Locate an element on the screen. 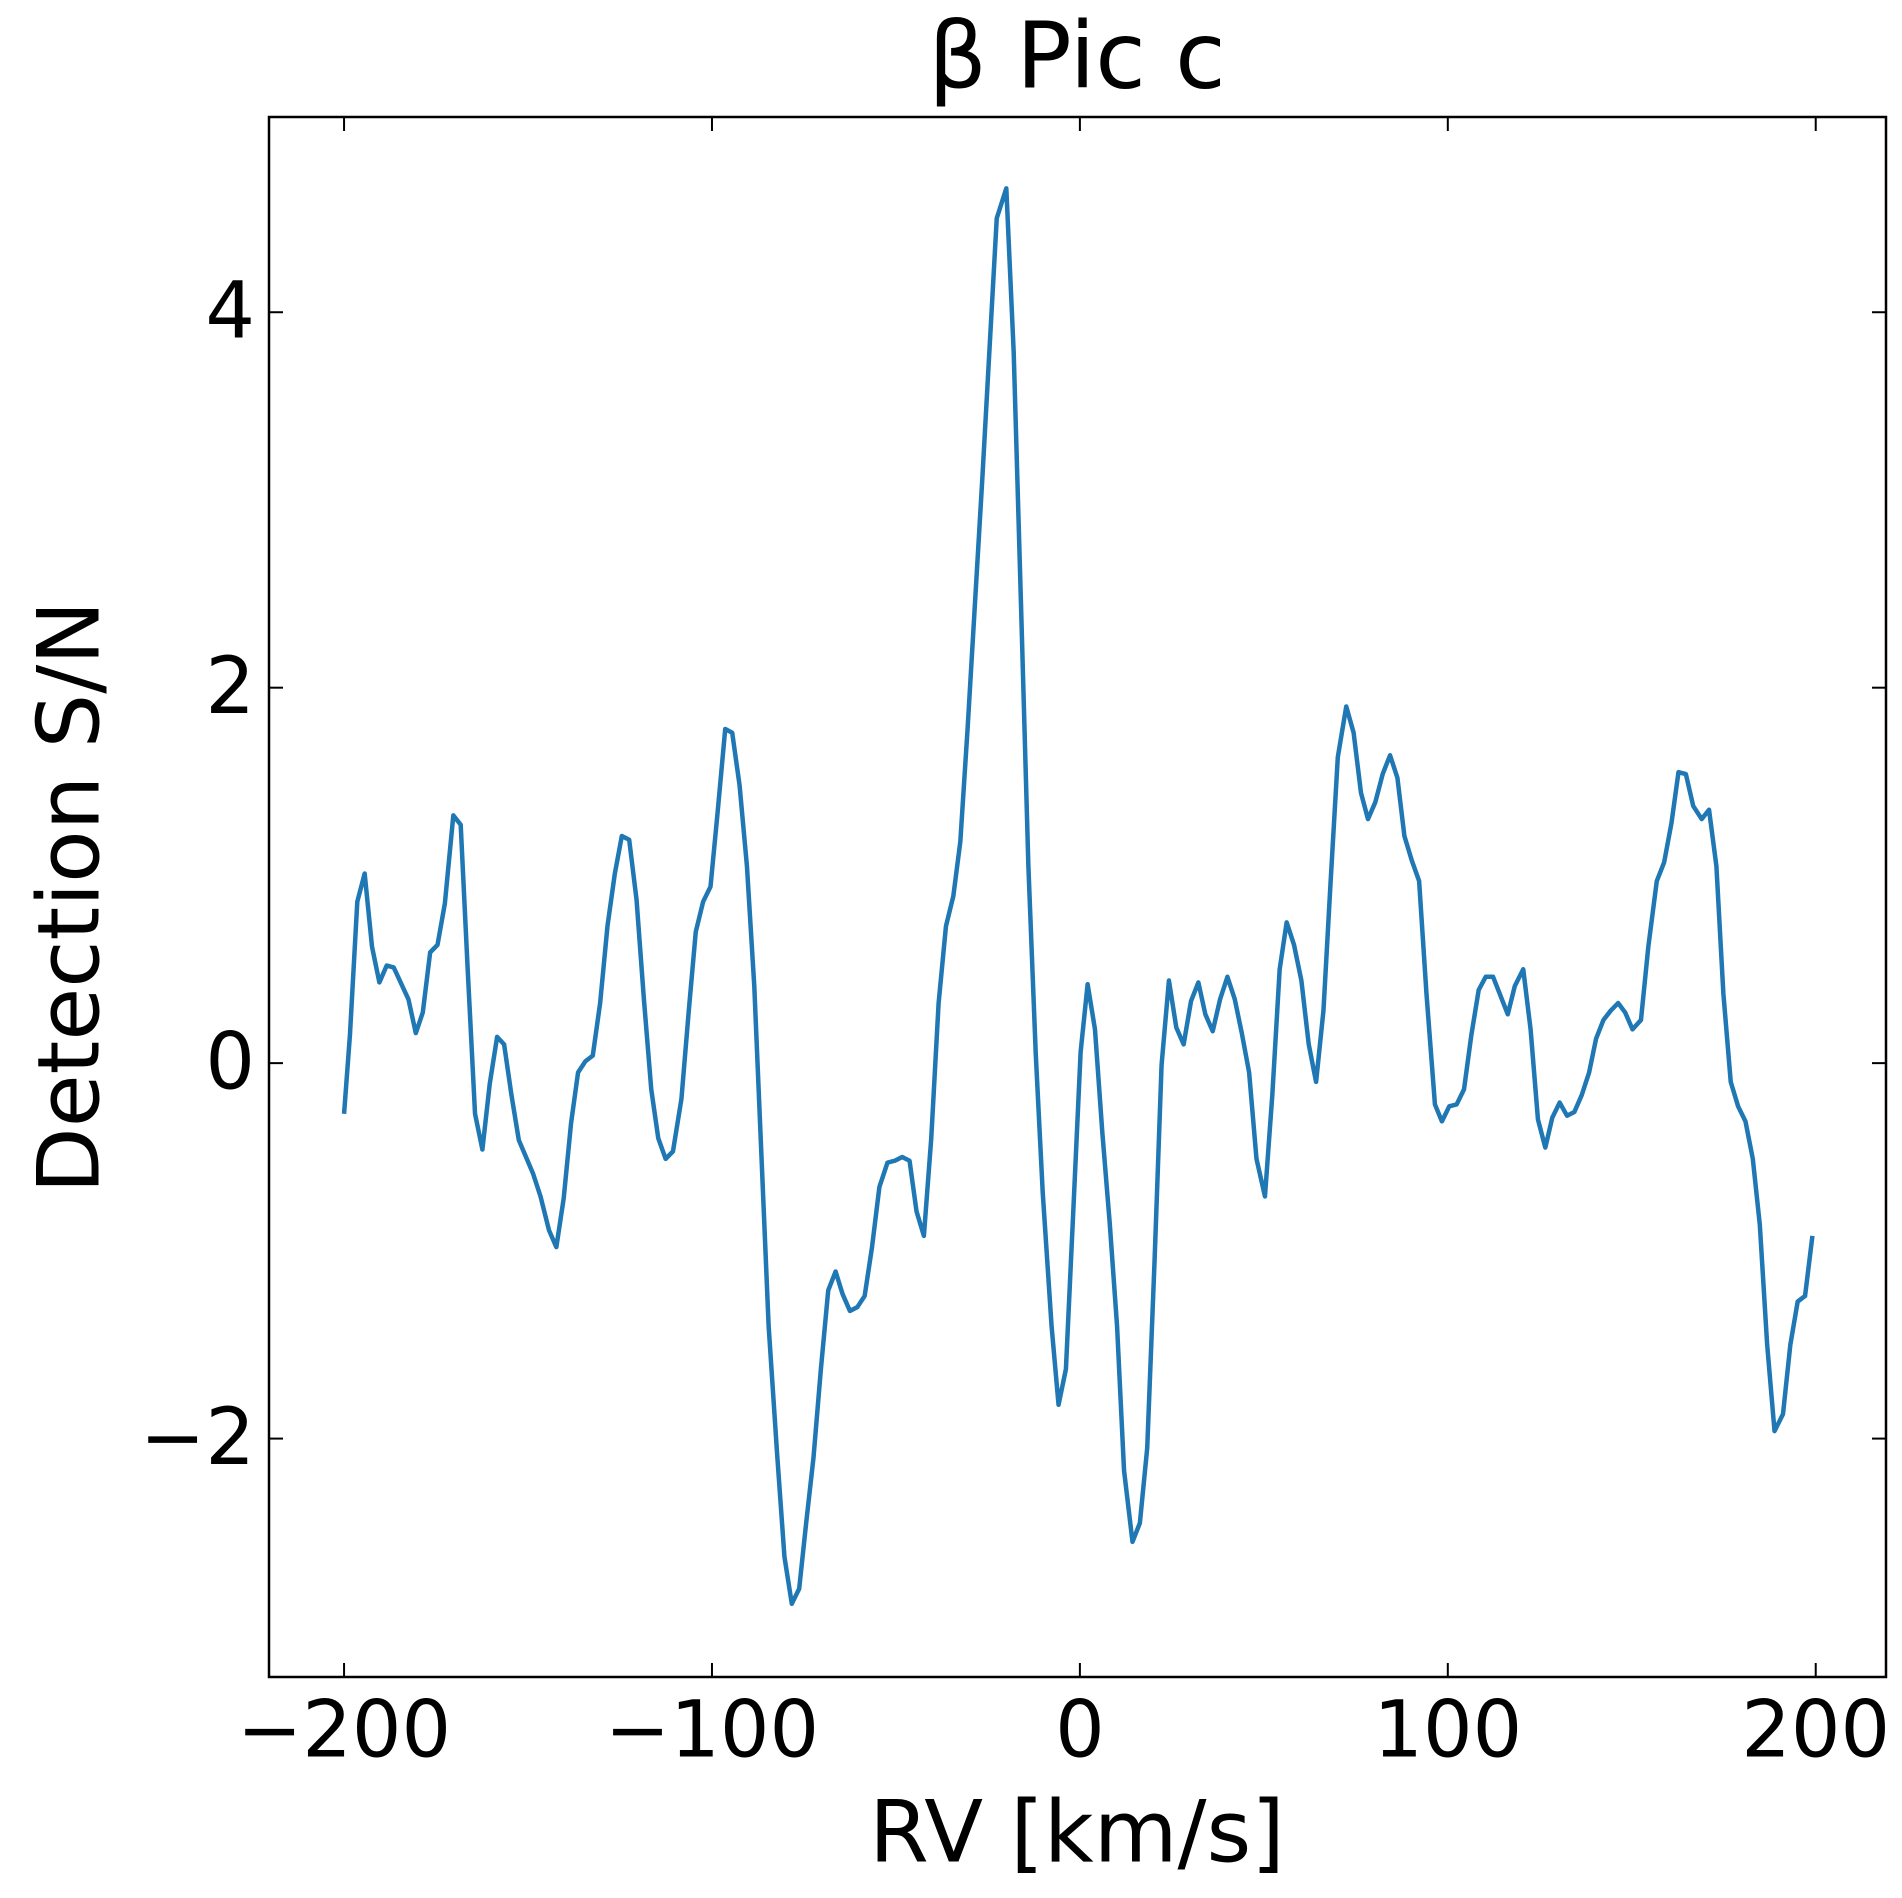 This screenshot has height=1898, width=1902. x-axis-label: RV [km/s] is located at coordinates (1077, 1832).